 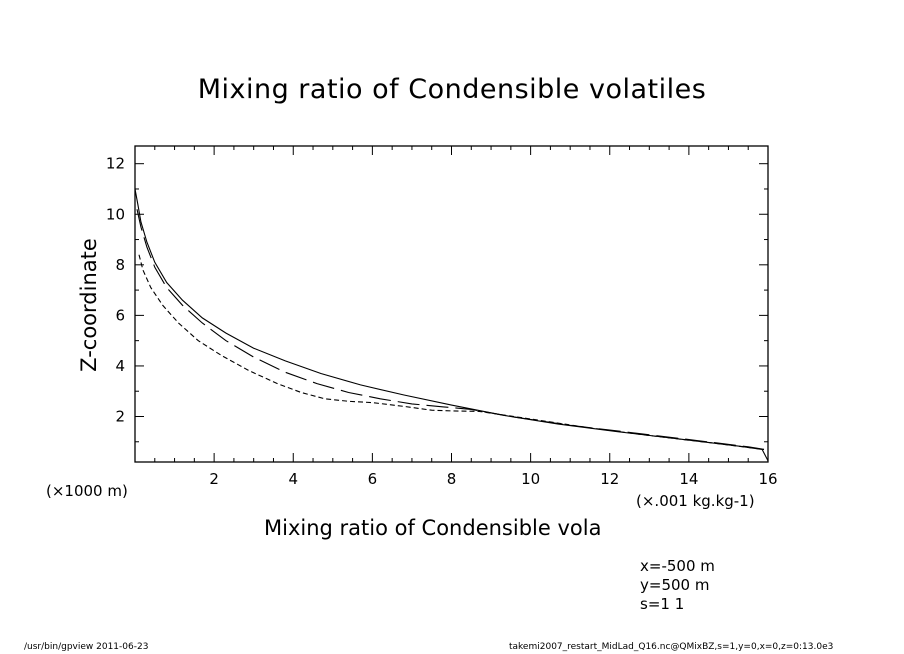 What do you see at coordinates (695, 501) in the screenshot?
I see `x-axis-unit: (×.001 kg.kg-1)` at bounding box center [695, 501].